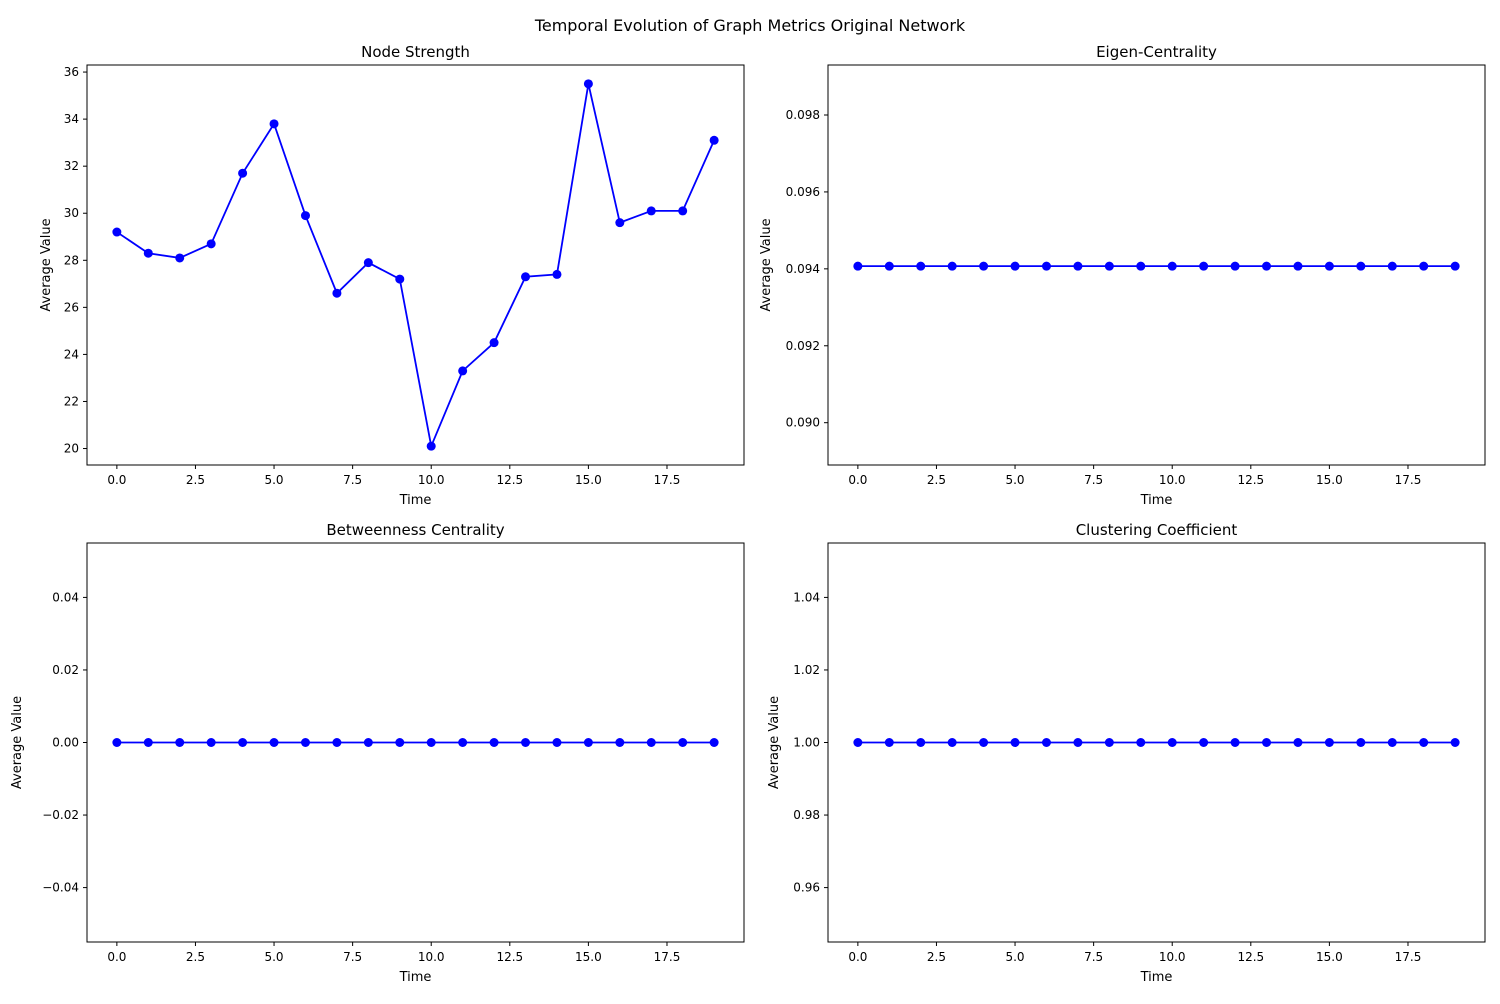 Image resolution: width=1500 pixels, height=1004 pixels. What do you see at coordinates (71, 213) in the screenshot?
I see `y-tick-label: 30` at bounding box center [71, 213].